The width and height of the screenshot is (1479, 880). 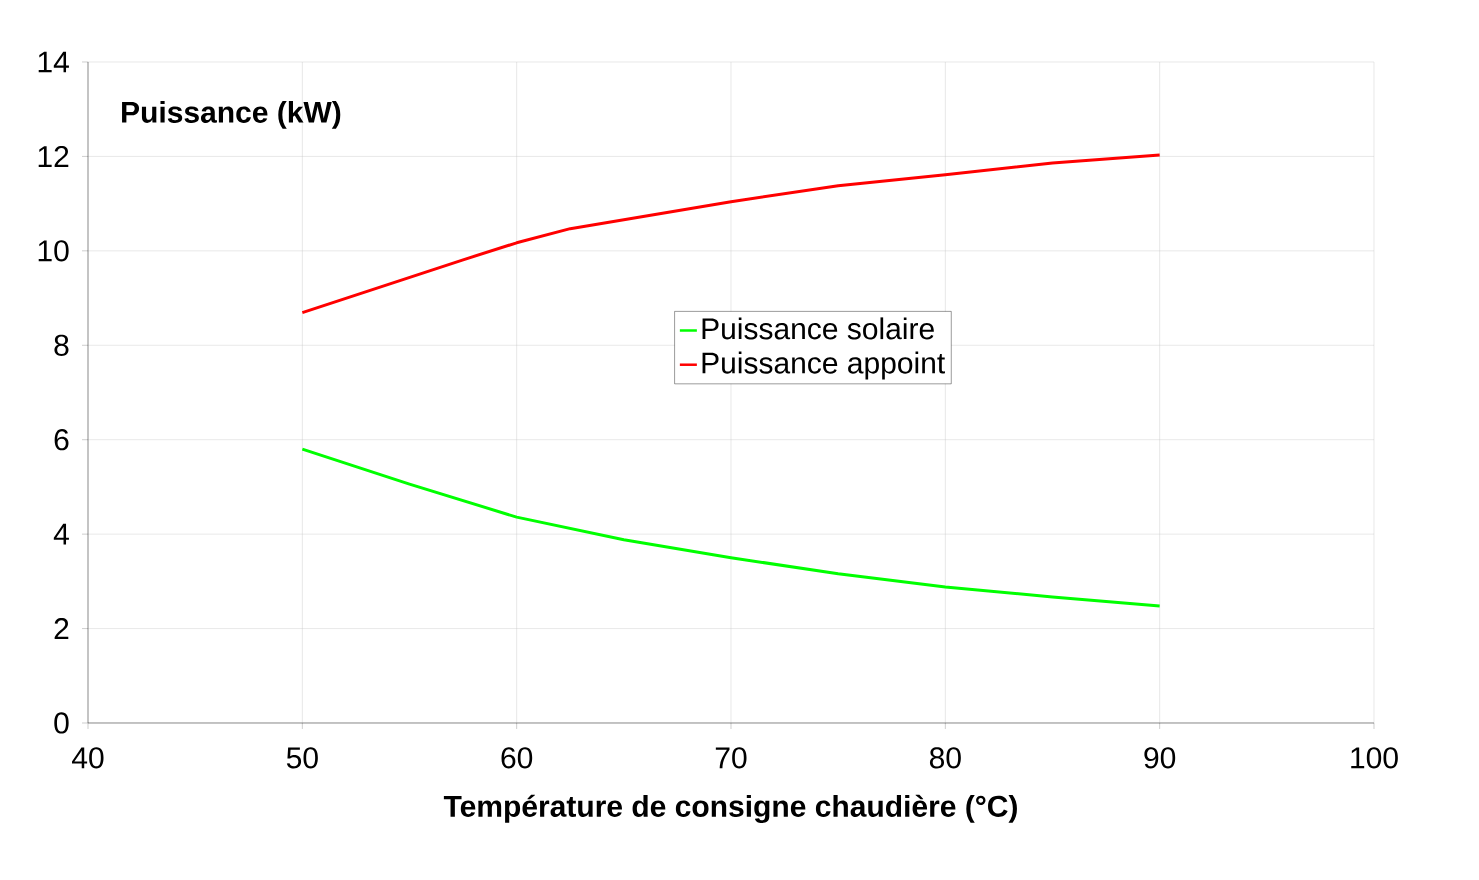 I want to click on x-tick-label: 100, so click(x=1374, y=758).